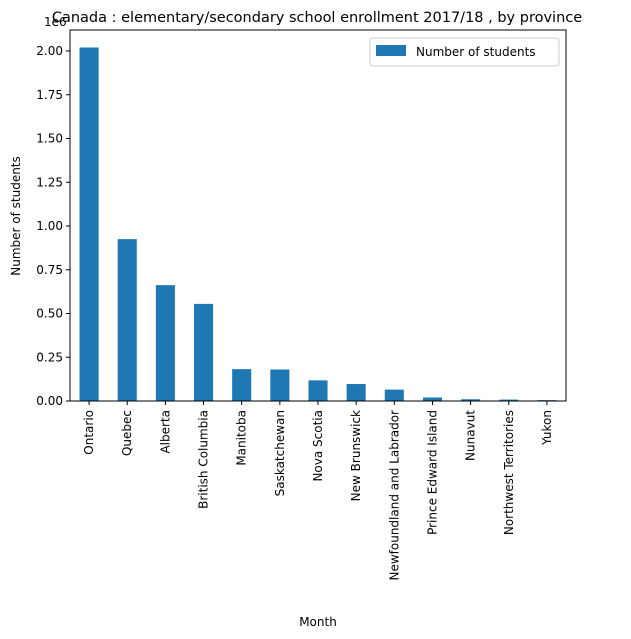 The width and height of the screenshot is (631, 639). What do you see at coordinates (391, 50) in the screenshot?
I see `legend-swatch` at bounding box center [391, 50].